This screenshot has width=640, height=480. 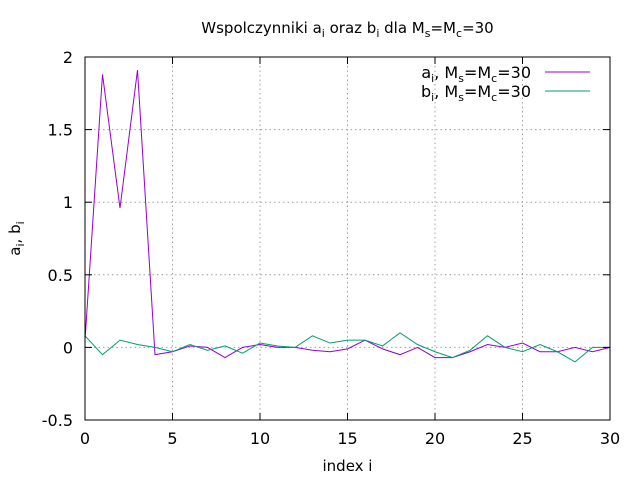 I want to click on x-tick-label: 5, so click(x=172, y=438).